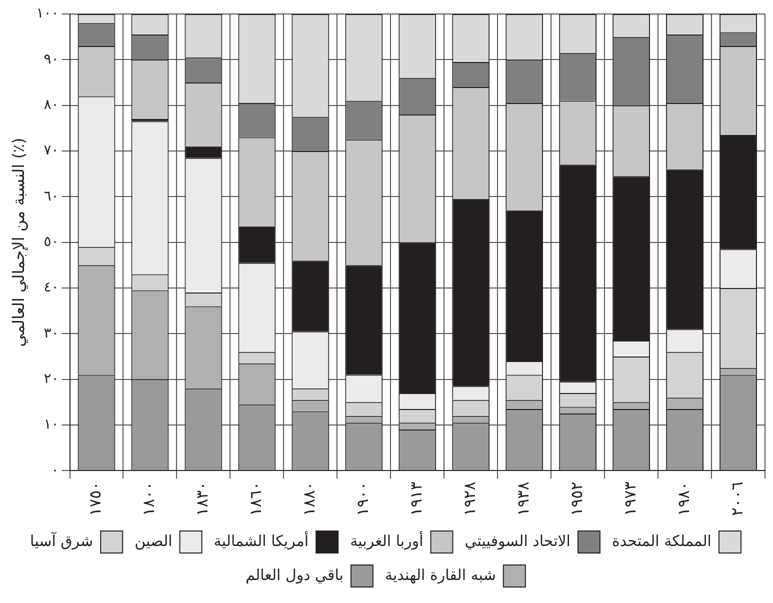  What do you see at coordinates (51, 424) in the screenshot?
I see `y-tick-label: ١٠` at bounding box center [51, 424].